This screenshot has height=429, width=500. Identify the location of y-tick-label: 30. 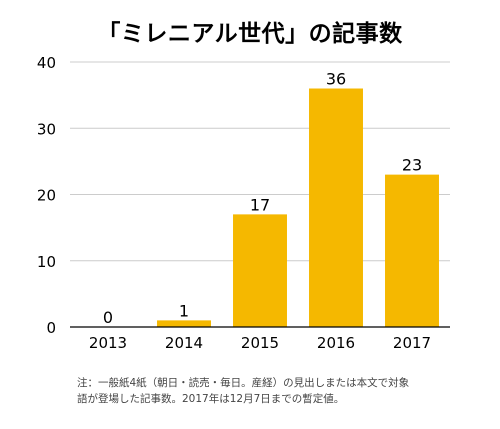
(46, 129).